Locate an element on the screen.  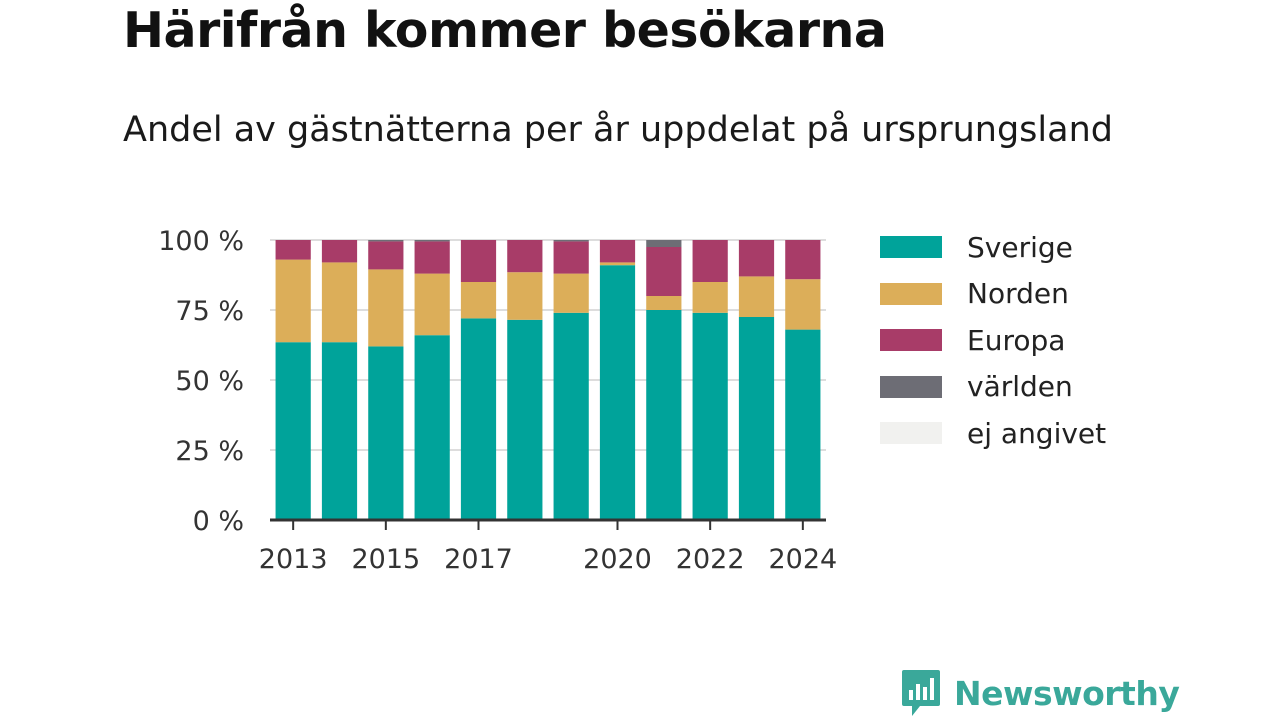
chart-title: Härifrån kommer besökarna is located at coordinates (505, 30).